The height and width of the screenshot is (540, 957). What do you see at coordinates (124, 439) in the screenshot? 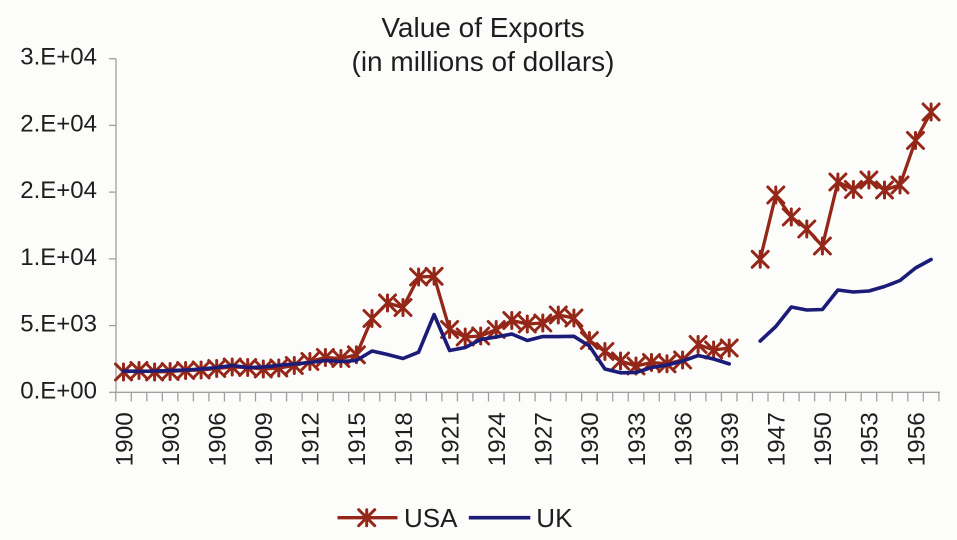
I see `svg-text: 1900` at bounding box center [124, 439].